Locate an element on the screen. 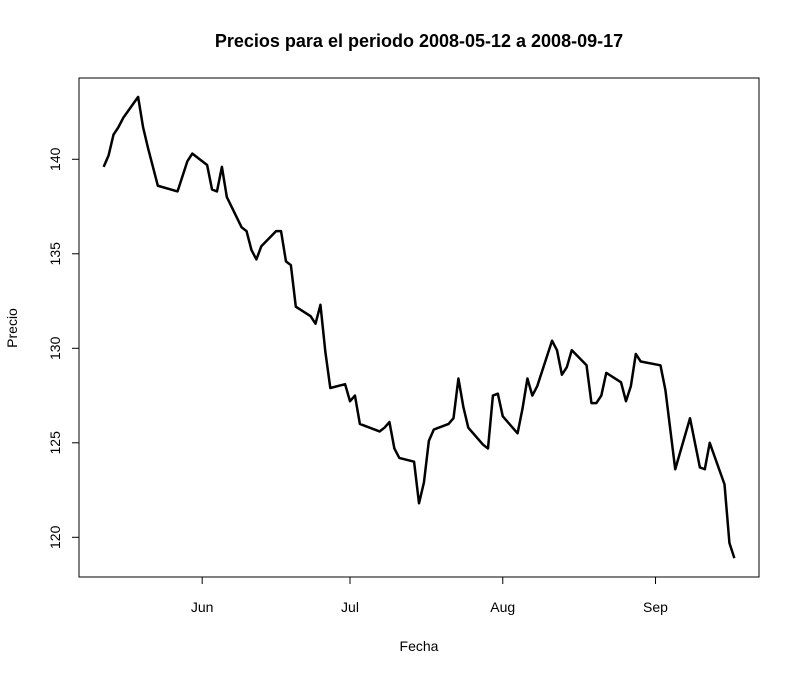 This screenshot has width=800, height=681. y-tick-label: 140 is located at coordinates (55, 159).